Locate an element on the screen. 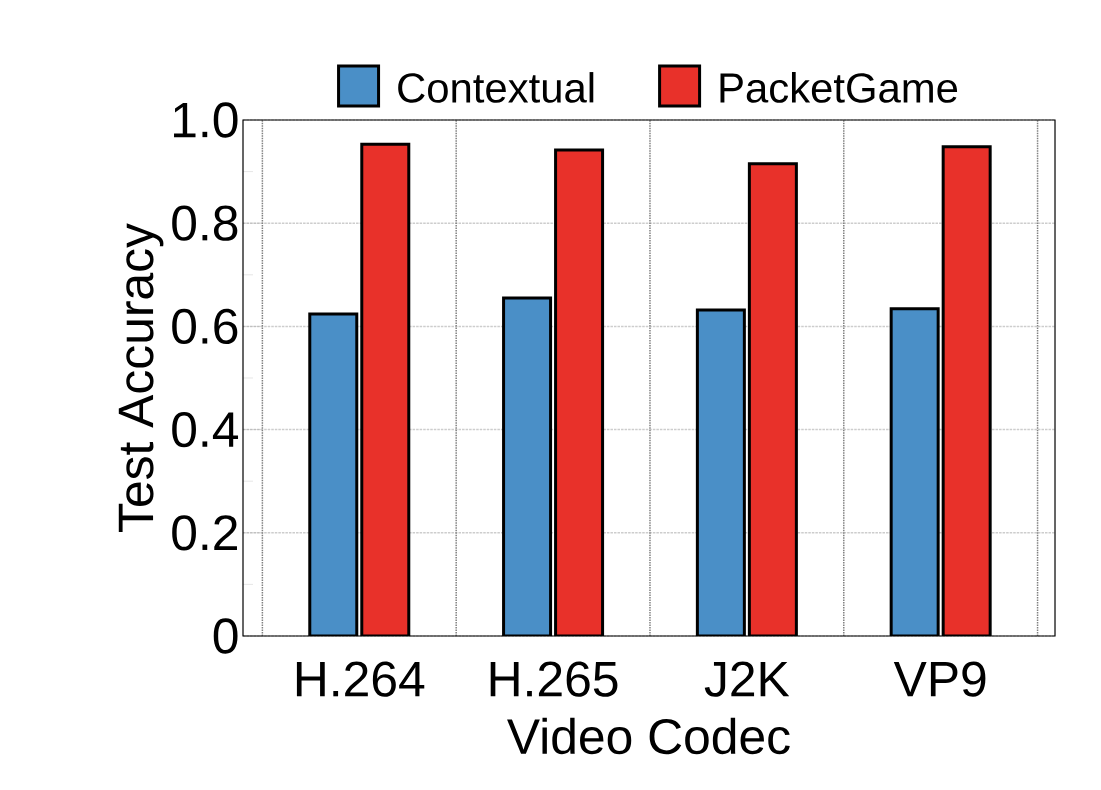 This screenshot has height=790, width=1101. x-tick-label: H.264 is located at coordinates (360, 679).